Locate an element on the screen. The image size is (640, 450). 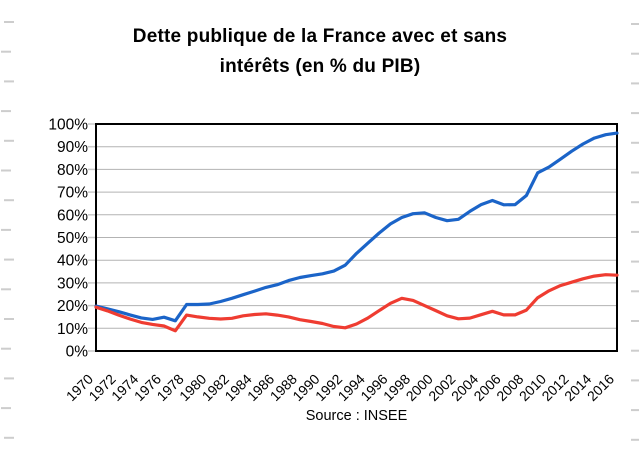
y-tick-label: 40% is located at coordinates (72, 261).